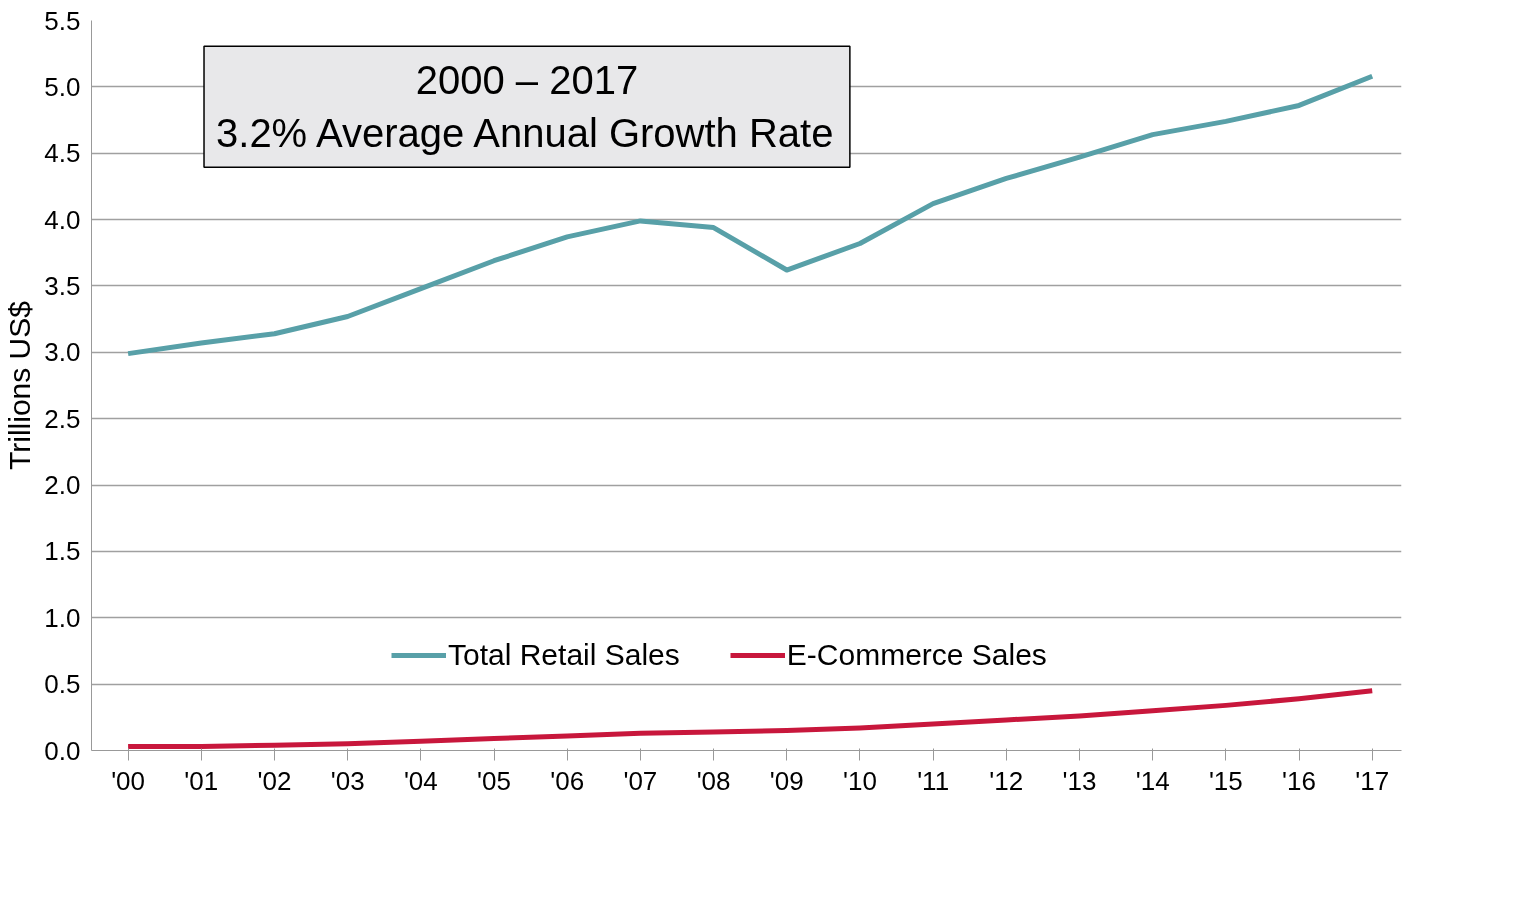 The width and height of the screenshot is (1517, 920). Describe the element at coordinates (564, 655) in the screenshot. I see `legend-label: Total Retail Sales` at that location.